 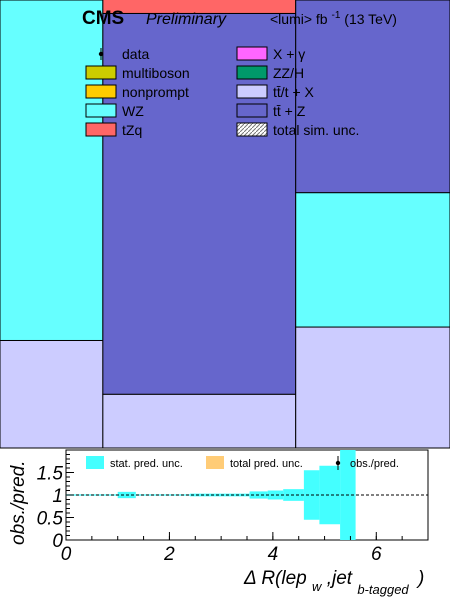 I want to click on legend-label-tt-t-x: tt̄/t + X, so click(x=294, y=92).